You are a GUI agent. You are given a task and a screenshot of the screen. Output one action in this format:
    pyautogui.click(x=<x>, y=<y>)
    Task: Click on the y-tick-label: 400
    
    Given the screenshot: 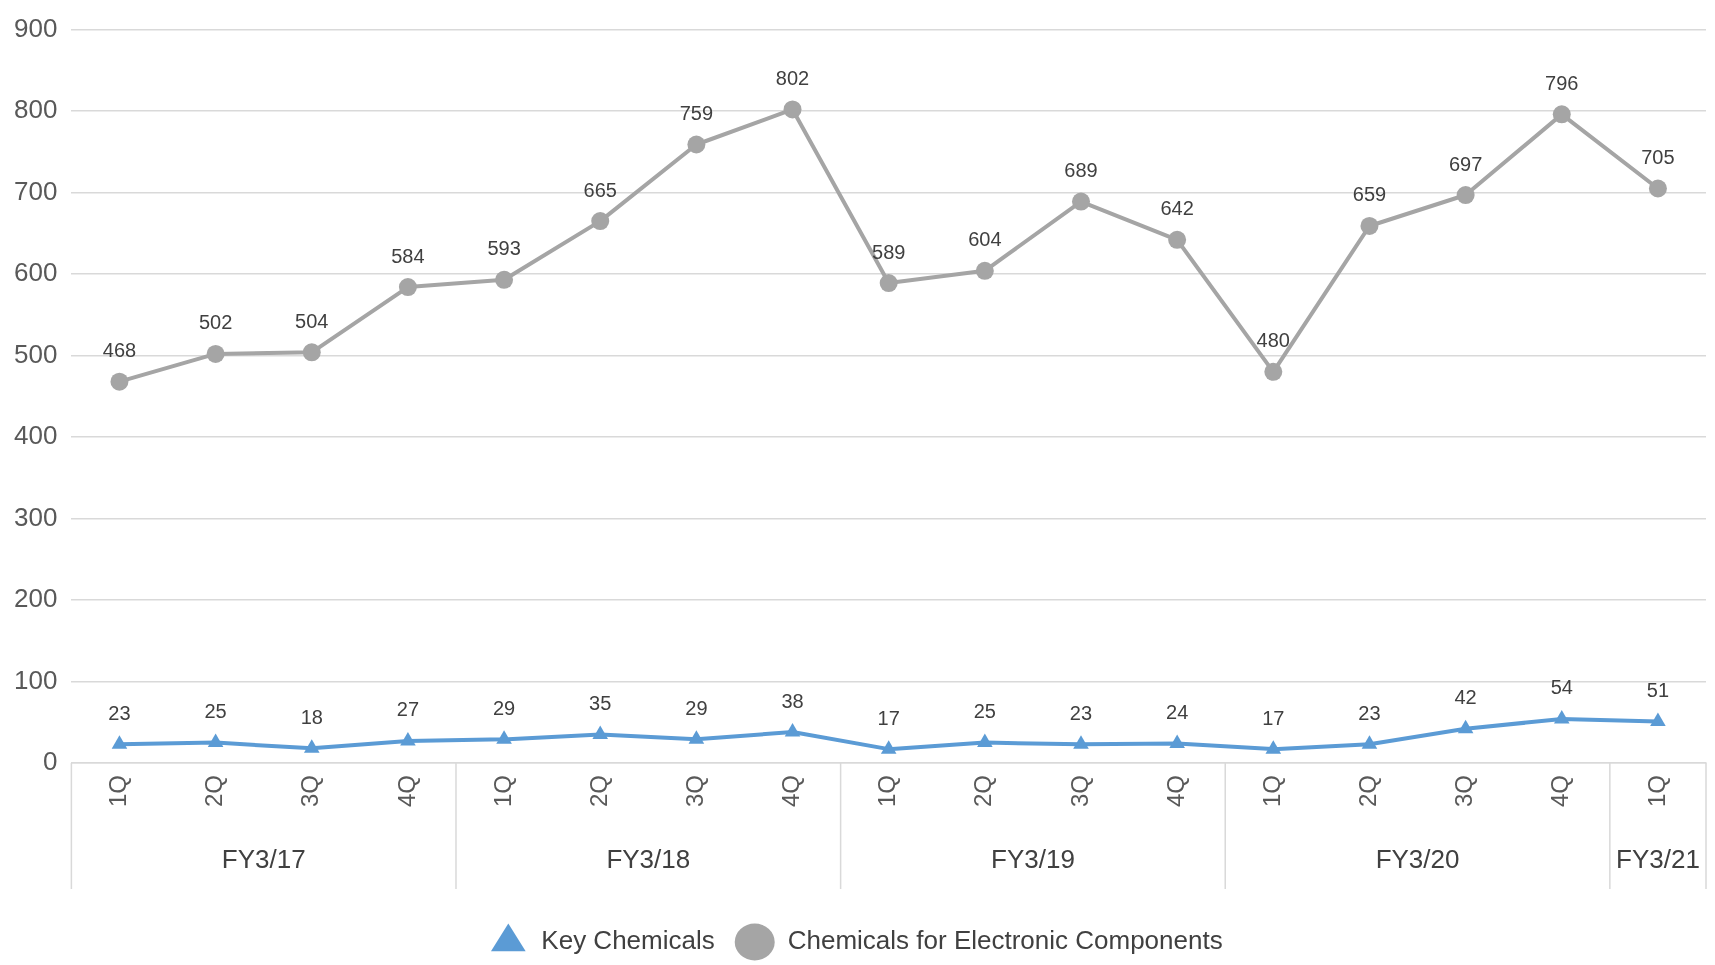 What is the action you would take?
    pyautogui.click(x=35, y=435)
    